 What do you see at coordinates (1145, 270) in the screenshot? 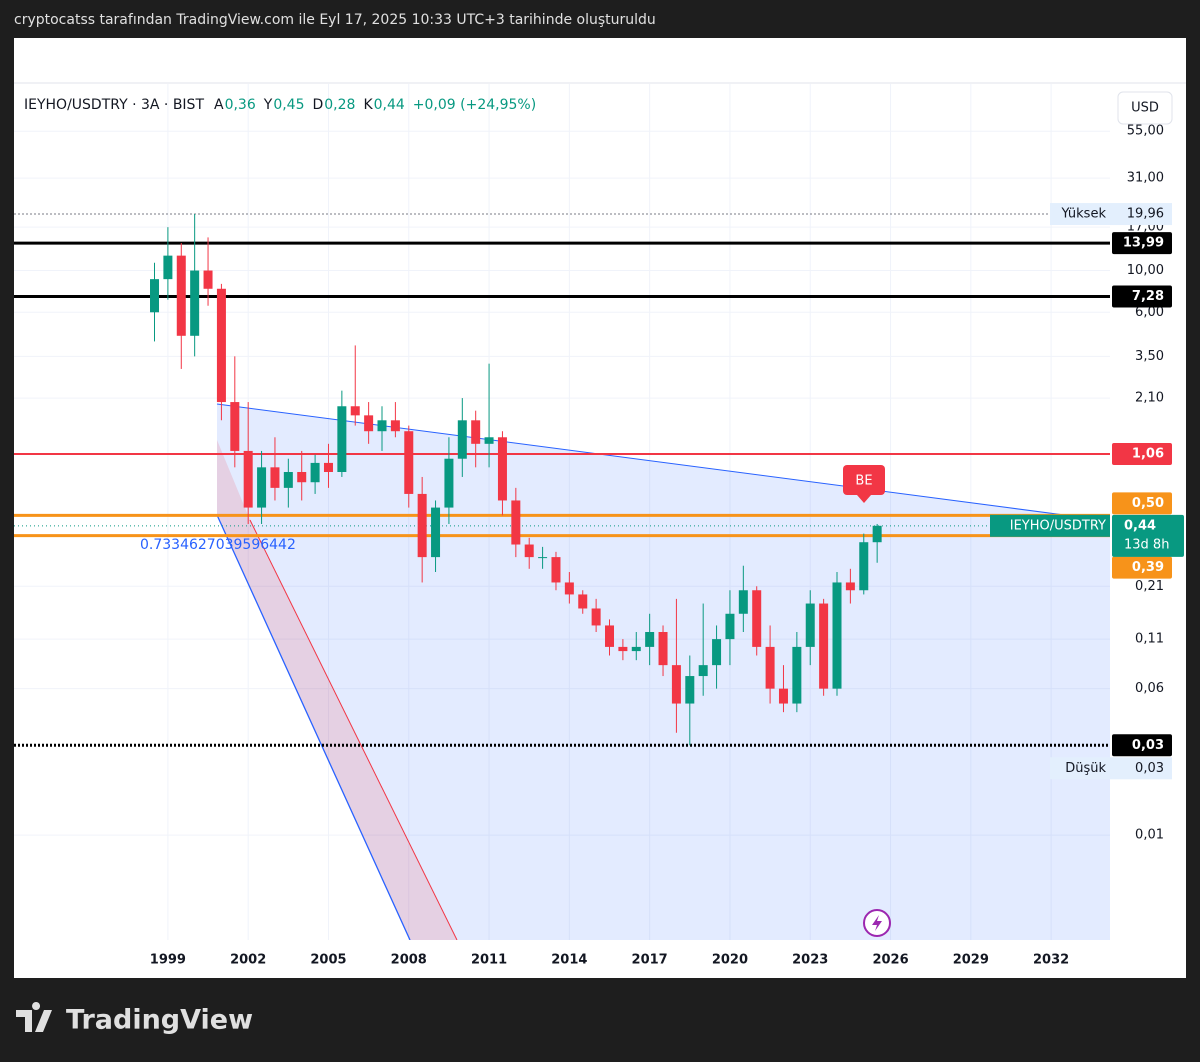
I see `y-tick-label: 10,00` at bounding box center [1145, 270].